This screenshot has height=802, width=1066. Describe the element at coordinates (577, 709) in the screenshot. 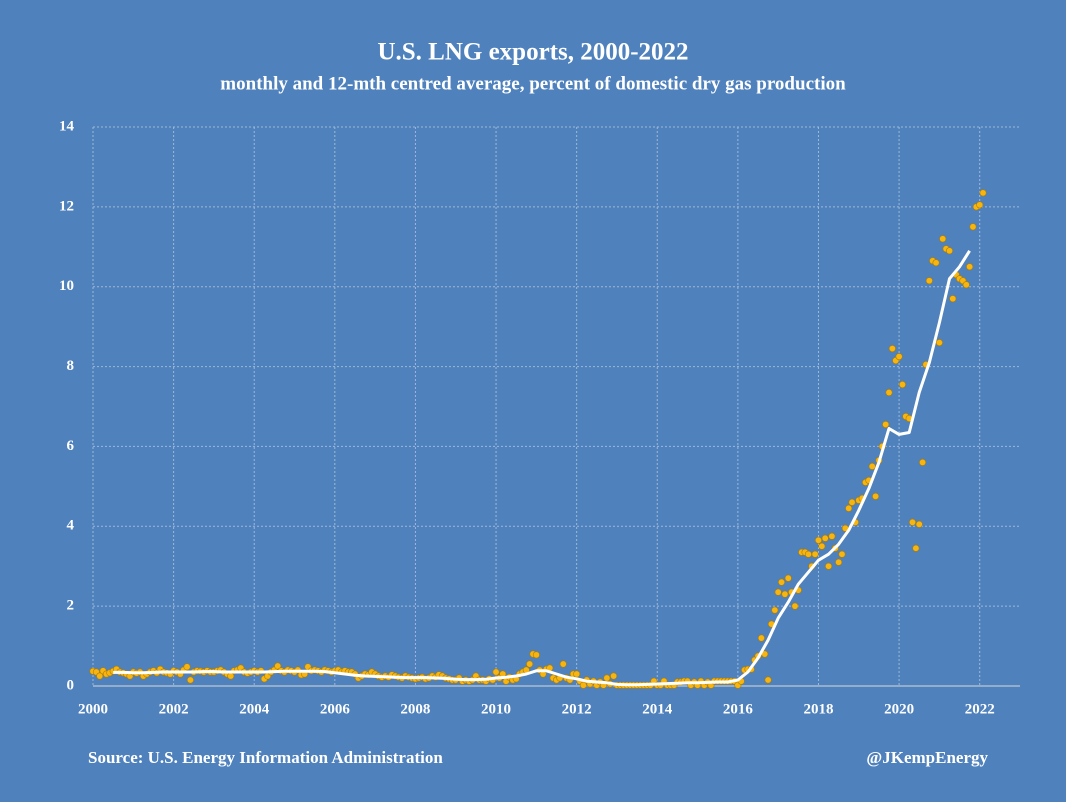

I see `x-tick-label: 2012` at that location.